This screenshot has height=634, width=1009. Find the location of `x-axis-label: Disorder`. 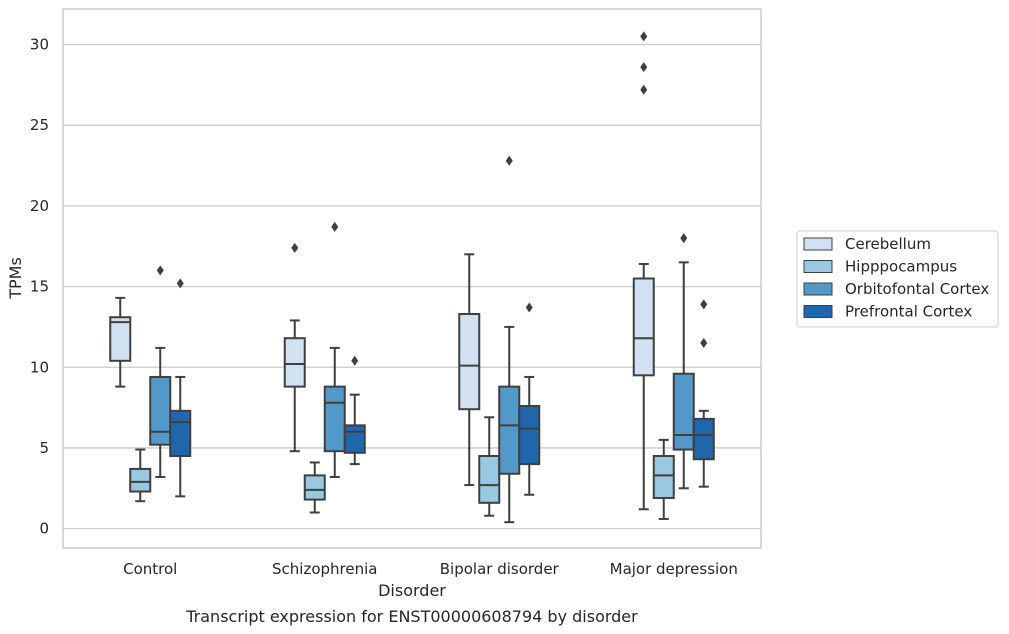

x-axis-label: Disorder is located at coordinates (412, 590).